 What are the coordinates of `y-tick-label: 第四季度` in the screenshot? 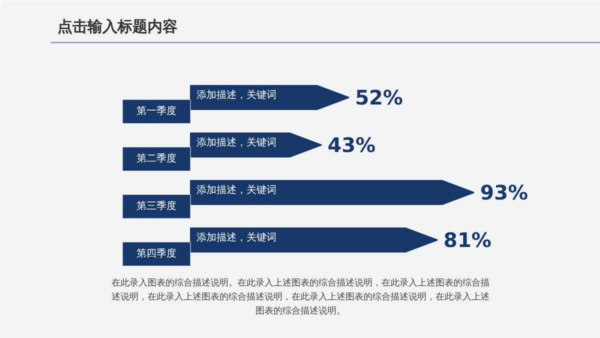 It's located at (156, 254).